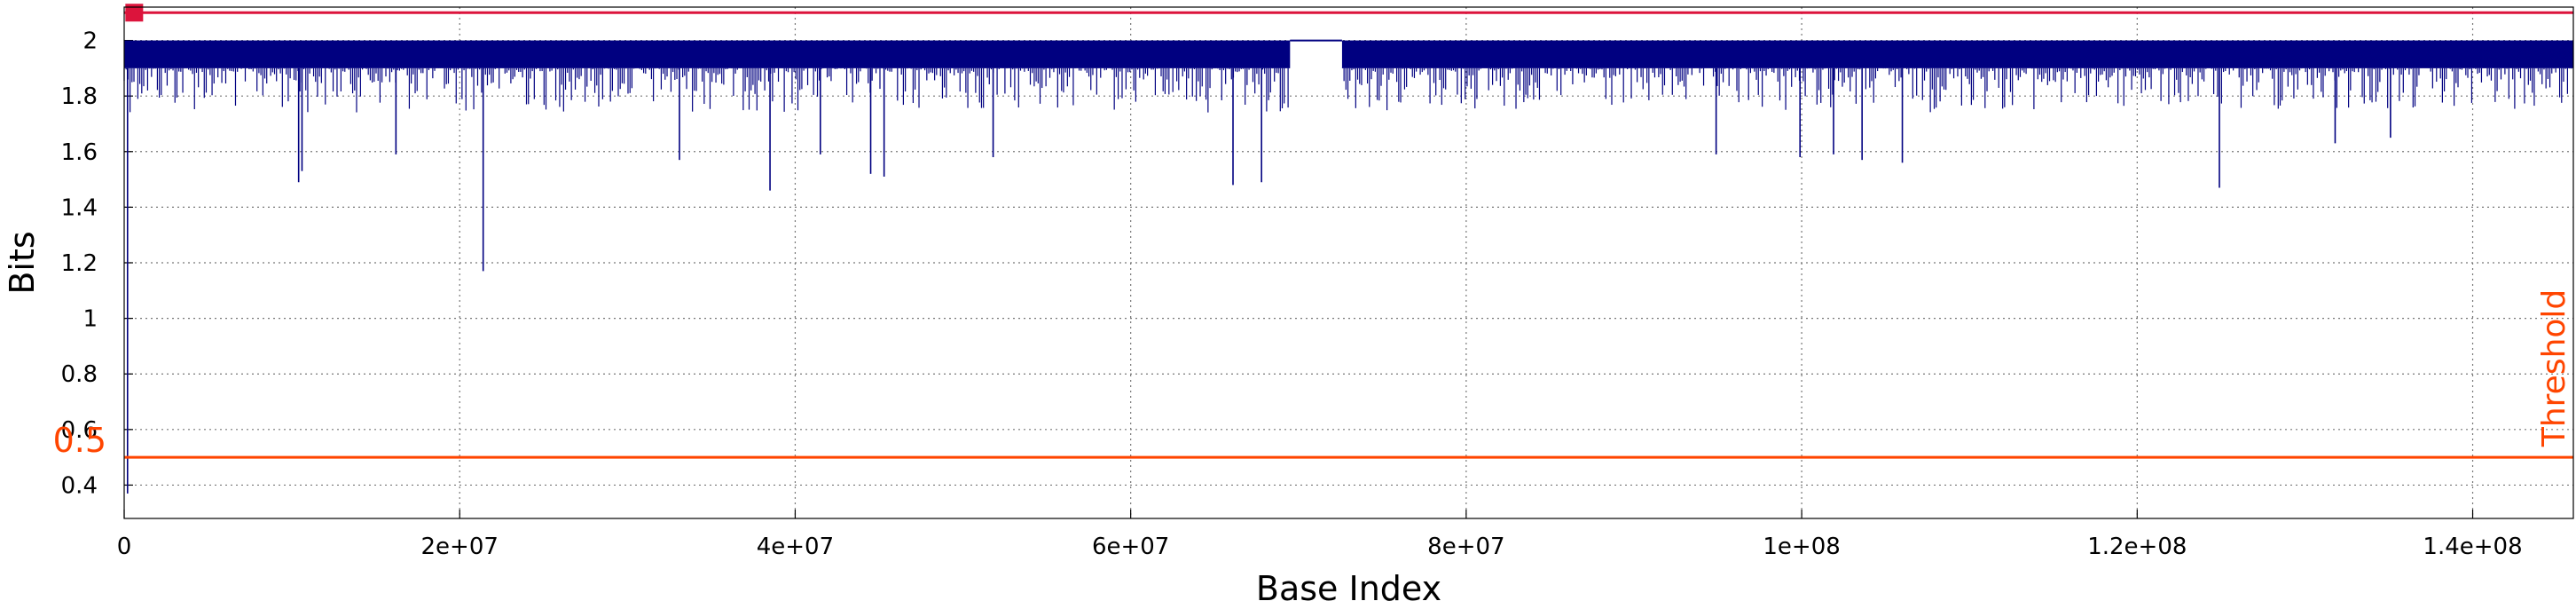 This screenshot has height=609, width=2576. What do you see at coordinates (1801, 547) in the screenshot?
I see `x-tick-label: 1e+08` at bounding box center [1801, 547].